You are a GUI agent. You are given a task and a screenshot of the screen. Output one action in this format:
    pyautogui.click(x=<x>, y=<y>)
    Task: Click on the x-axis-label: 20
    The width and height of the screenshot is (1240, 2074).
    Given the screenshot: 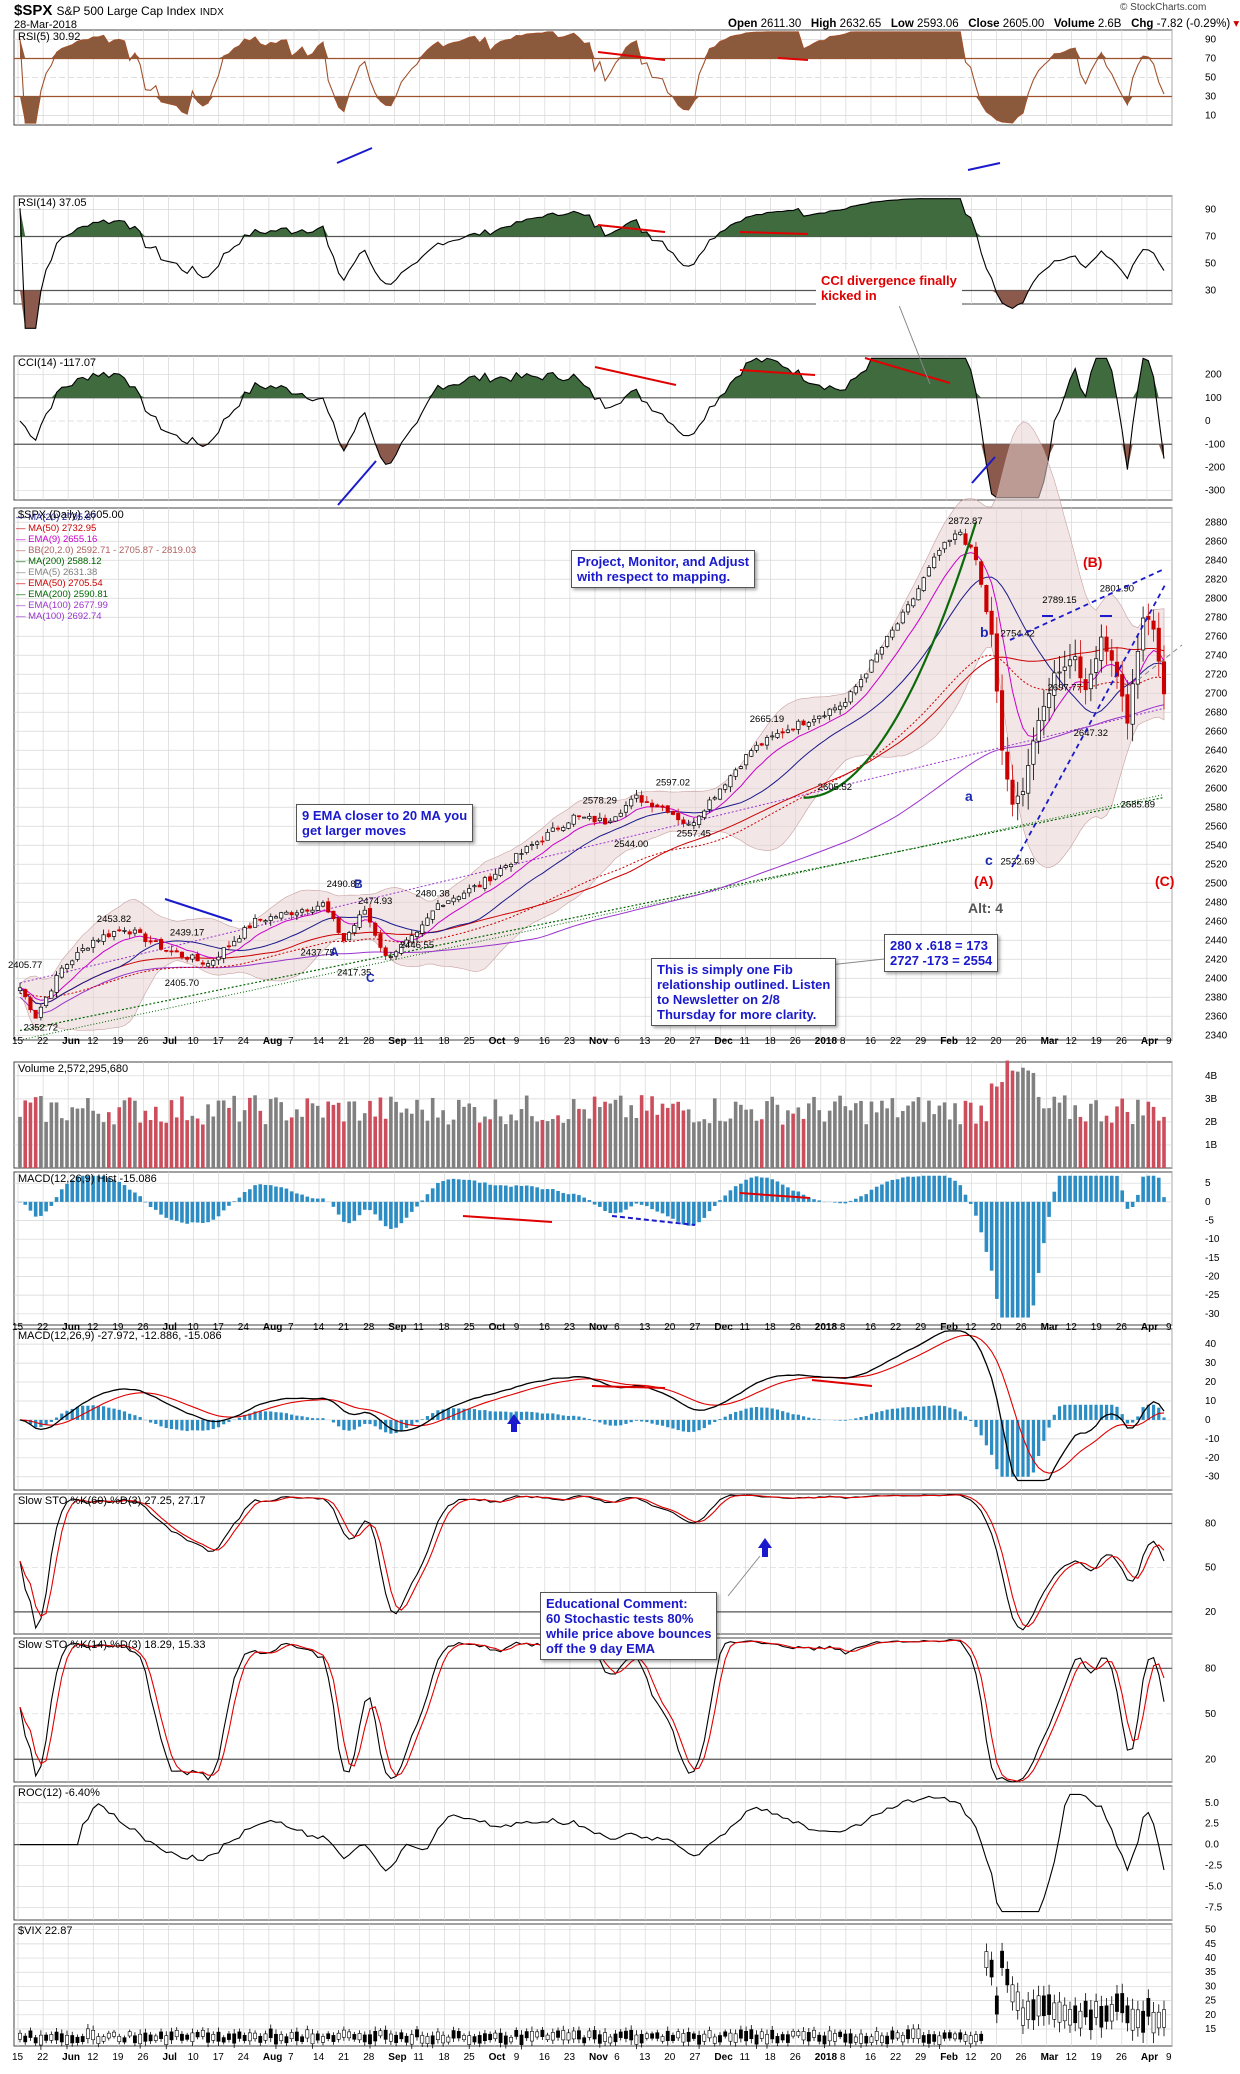 What is the action you would take?
    pyautogui.click(x=670, y=2057)
    